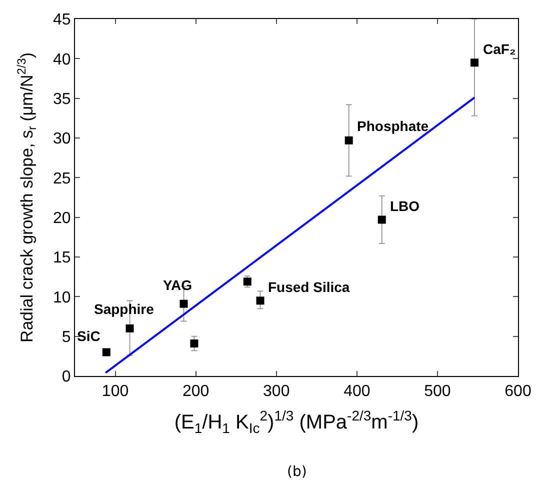 This screenshot has height=491, width=543. What do you see at coordinates (297, 472) in the screenshot?
I see `text: (b)` at bounding box center [297, 472].